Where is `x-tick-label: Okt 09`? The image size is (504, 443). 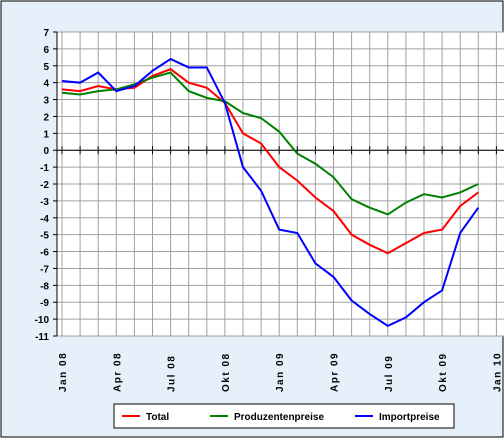
x-tick-label: Okt 09 is located at coordinates (443, 372).